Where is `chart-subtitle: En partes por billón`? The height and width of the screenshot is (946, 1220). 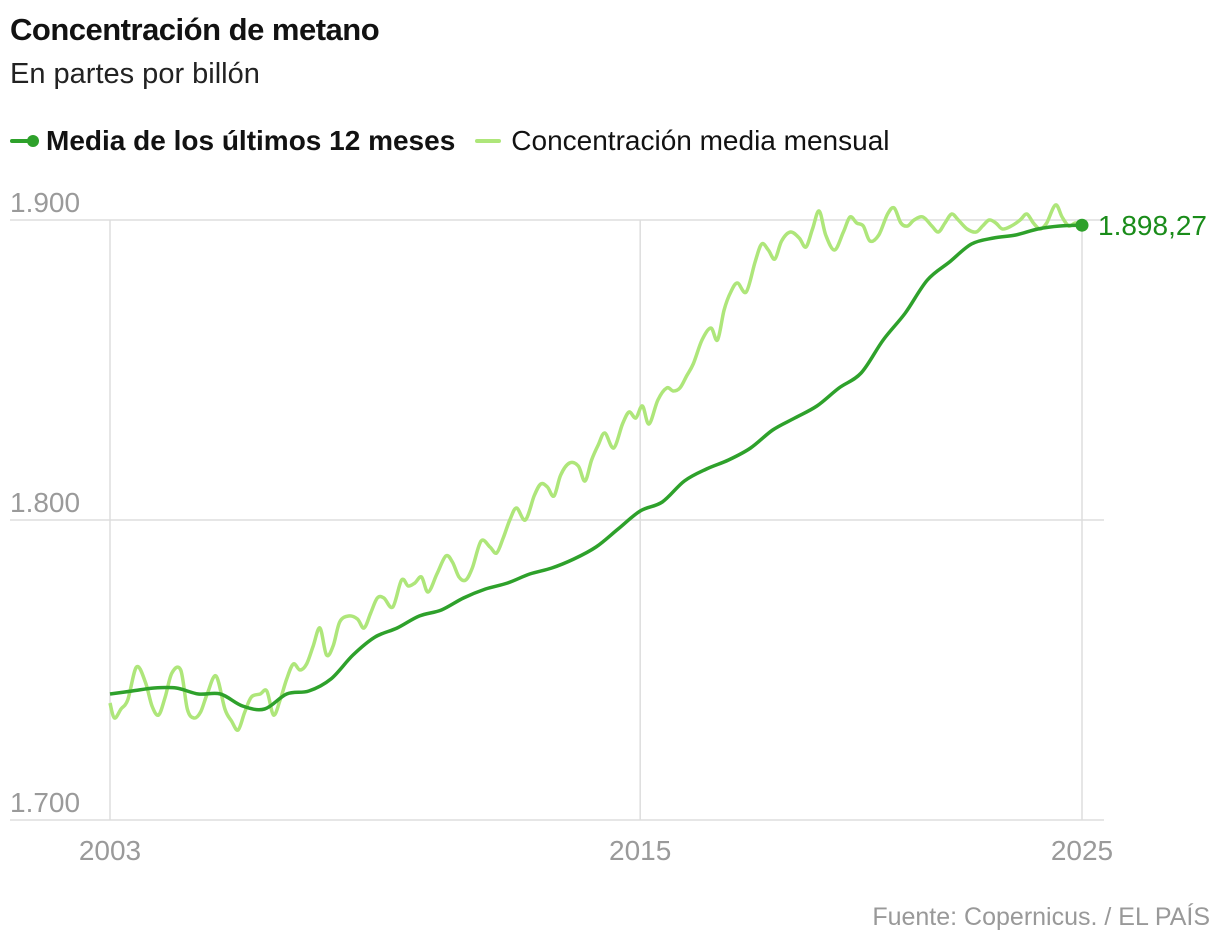 chart-subtitle: En partes por billón is located at coordinates (135, 74).